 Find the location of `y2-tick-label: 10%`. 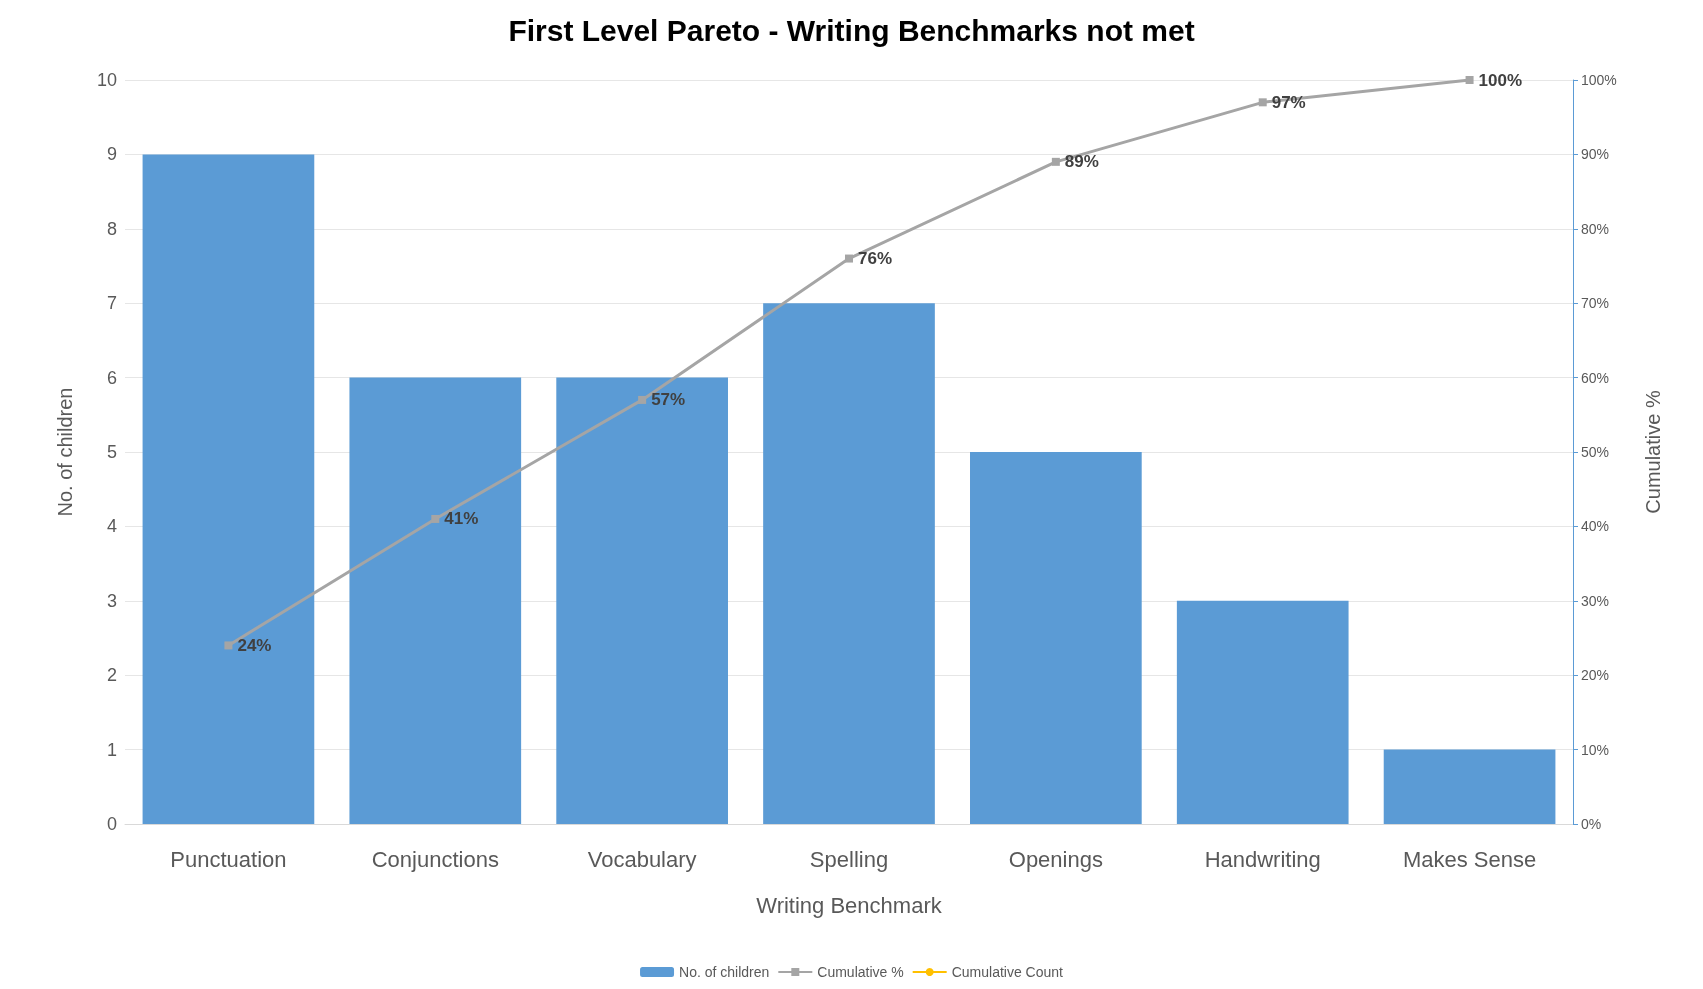

y2-tick-label: 10% is located at coordinates (1595, 749).